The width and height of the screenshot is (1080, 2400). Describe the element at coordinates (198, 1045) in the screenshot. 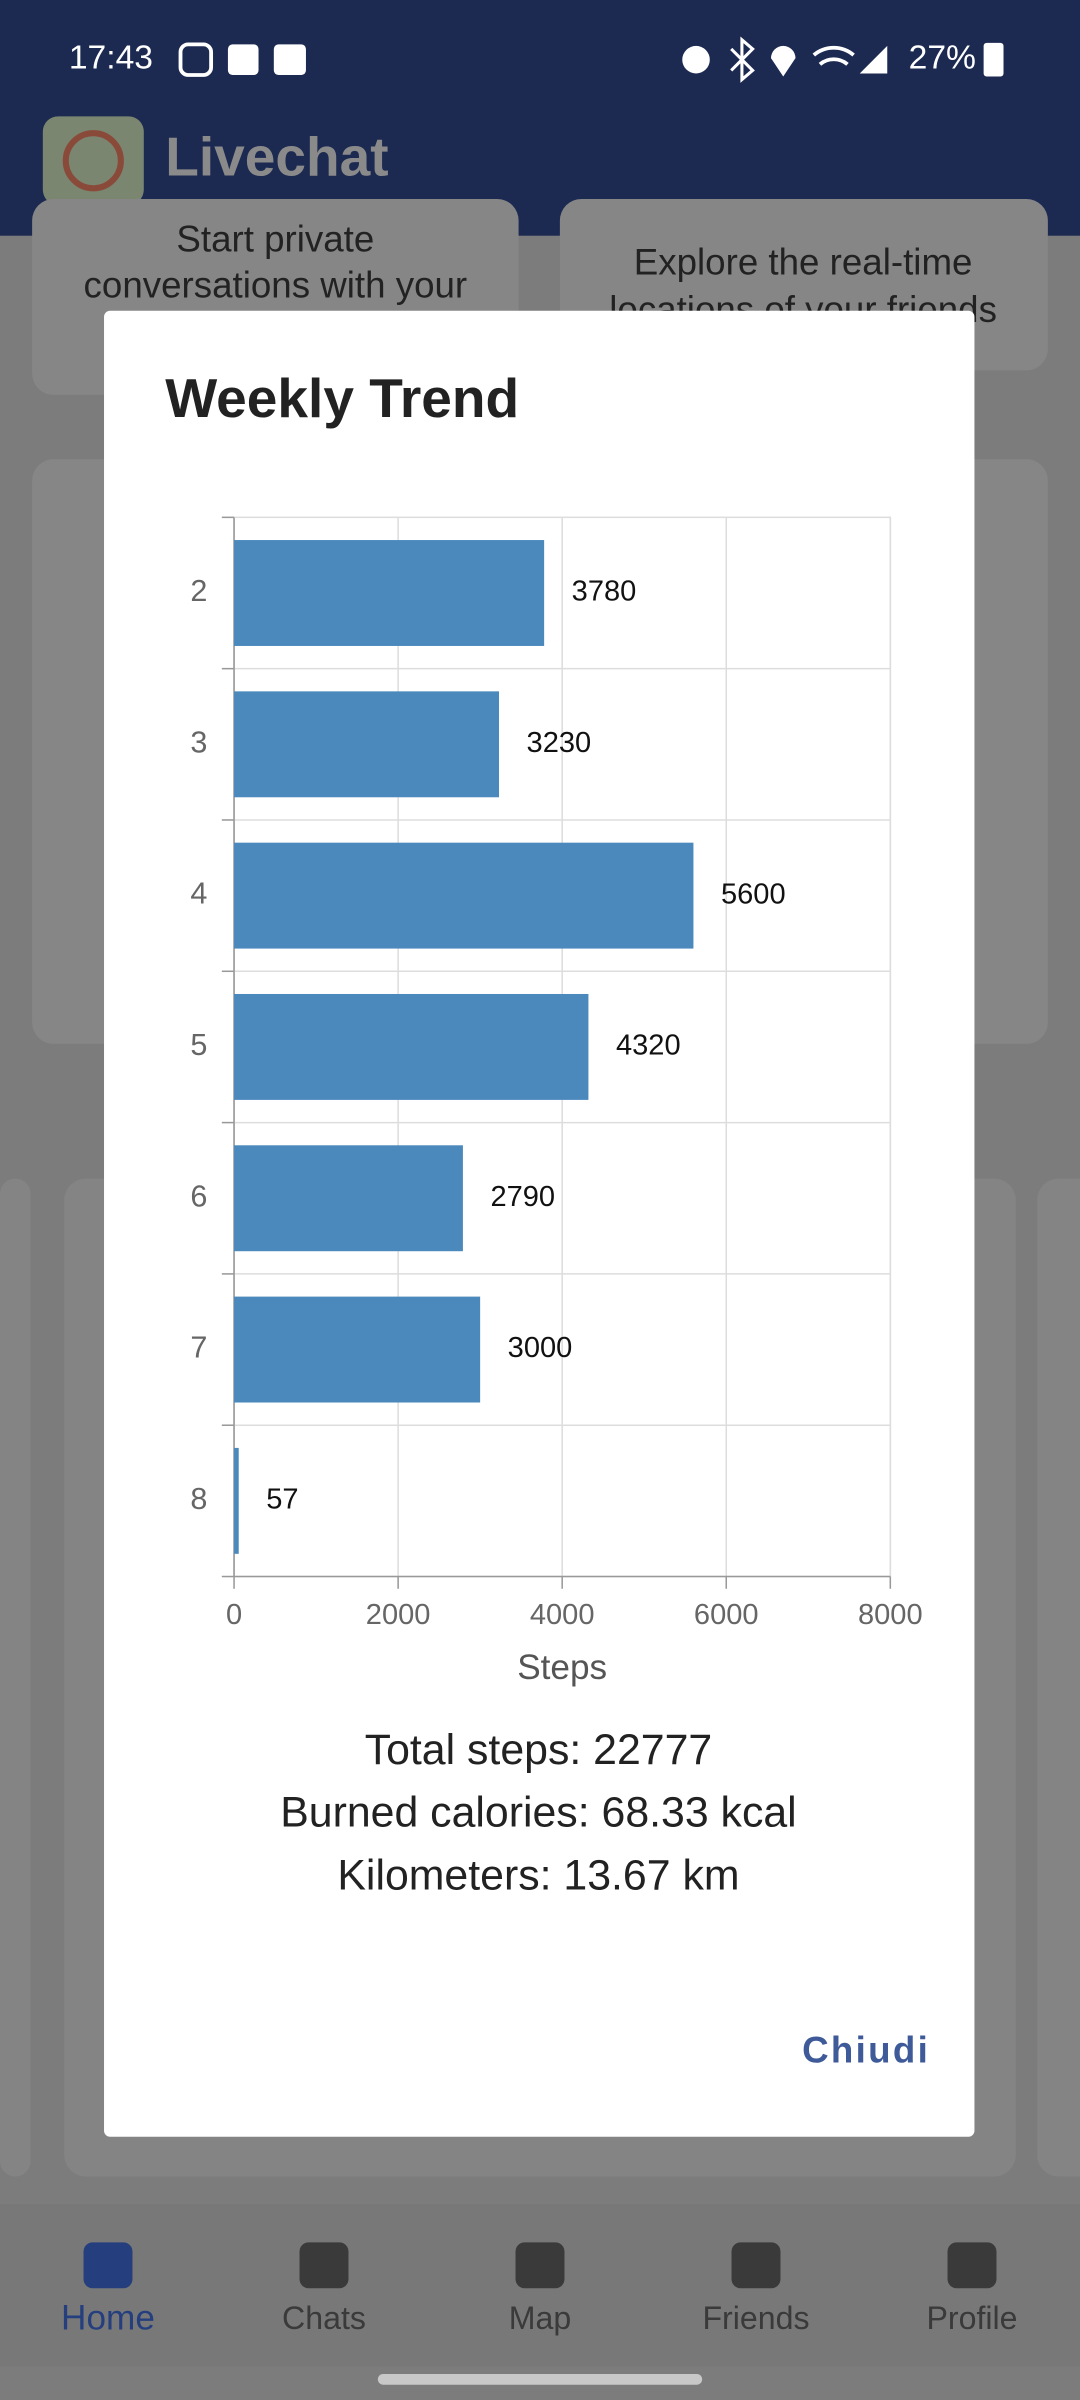

I see `y-tick-label: 5` at that location.